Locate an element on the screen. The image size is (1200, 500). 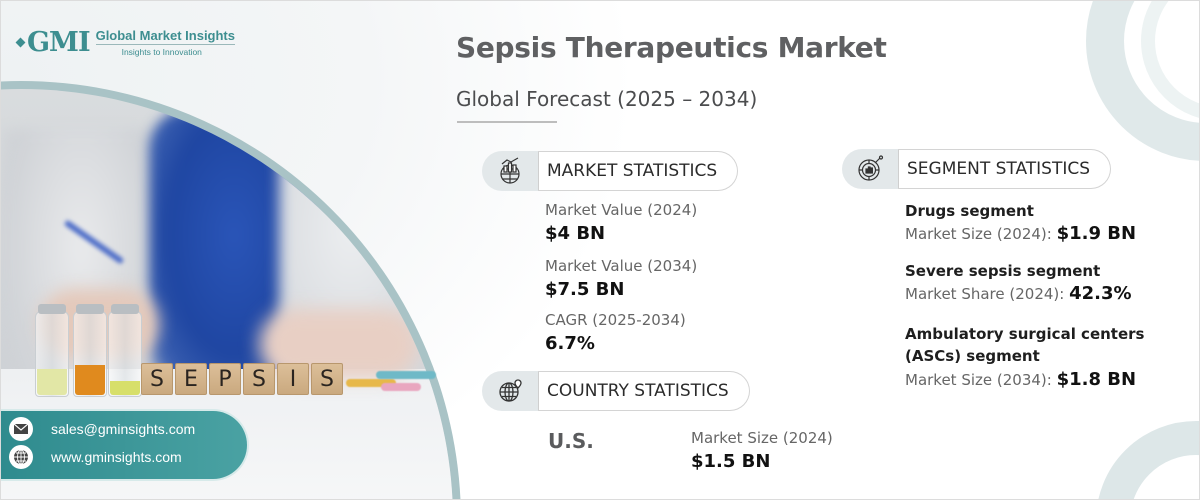
sepsis-letter-blocks: S E P S I S is located at coordinates (242, 379).